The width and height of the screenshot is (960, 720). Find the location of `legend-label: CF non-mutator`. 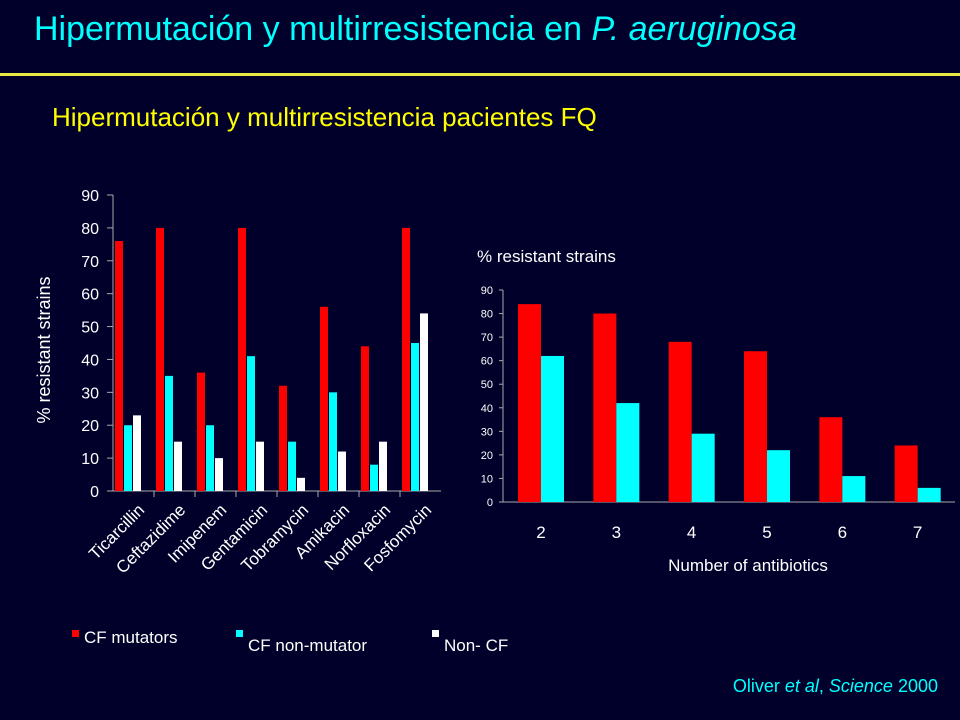

legend-label: CF non-mutator is located at coordinates (307, 645).